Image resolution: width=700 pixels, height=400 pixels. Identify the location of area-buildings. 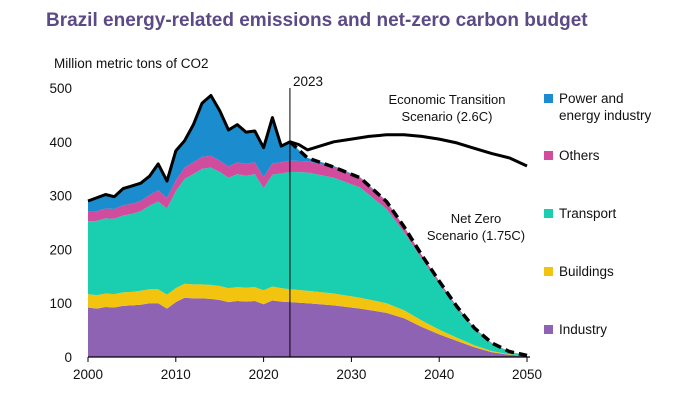
(307, 319).